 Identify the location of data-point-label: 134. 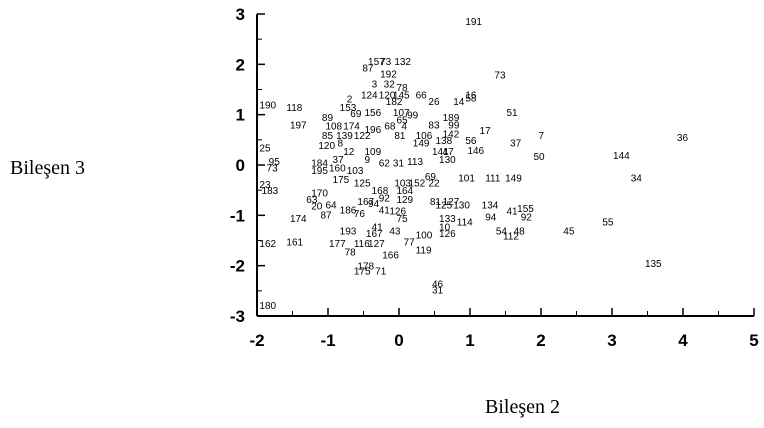
(490, 205).